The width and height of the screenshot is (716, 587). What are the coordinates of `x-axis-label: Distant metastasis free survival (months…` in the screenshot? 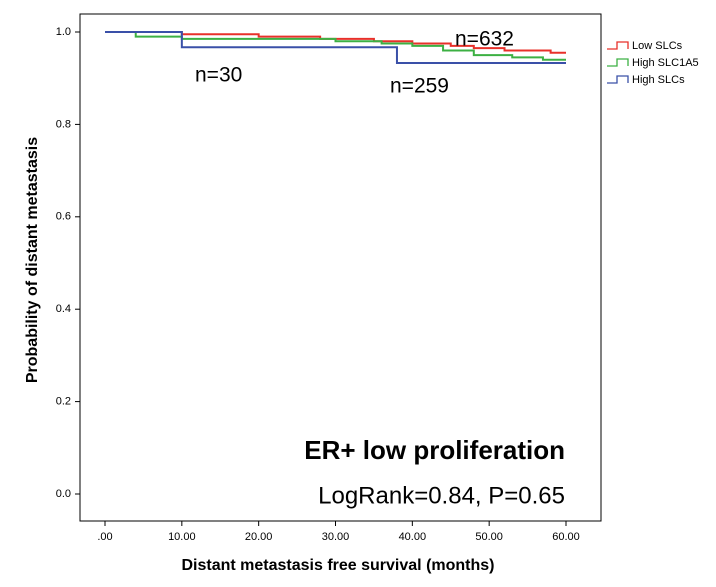 It's located at (338, 565).